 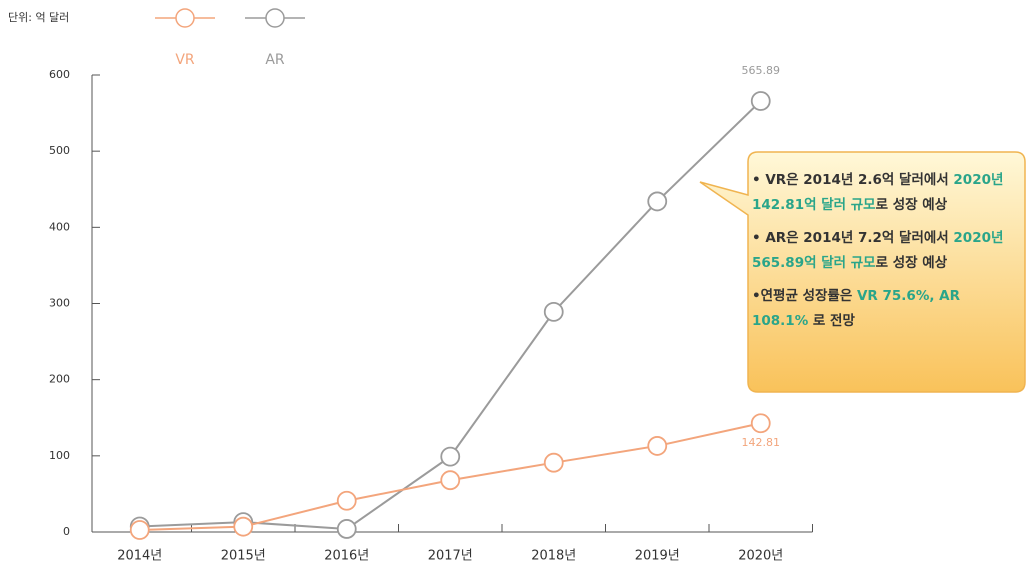 I want to click on x-tick-label: 2016년, so click(x=346, y=556).